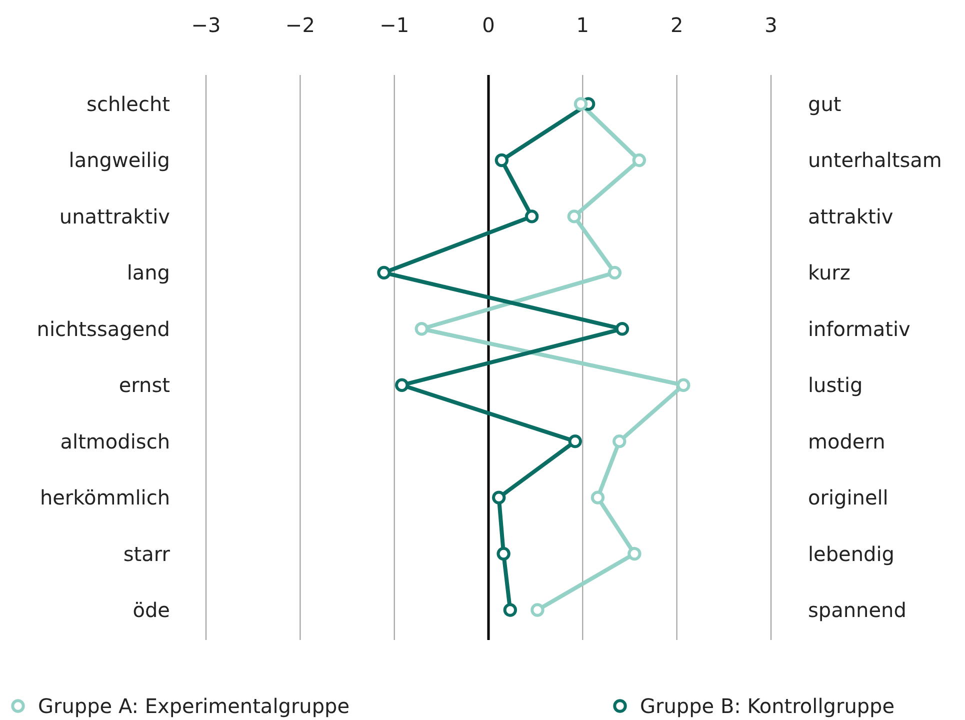  What do you see at coordinates (114, 216) in the screenshot?
I see `y-tick-label: unattraktiv` at bounding box center [114, 216].